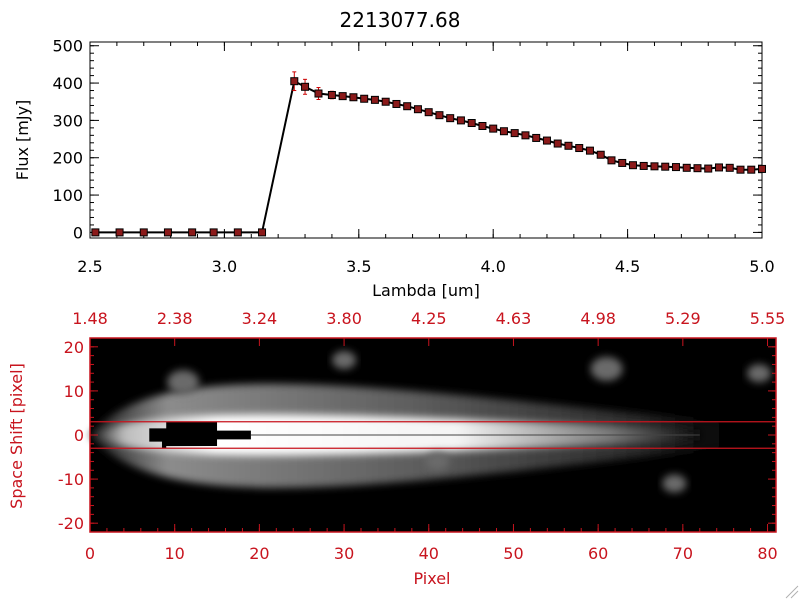  What do you see at coordinates (426, 290) in the screenshot?
I see `x-axis-label: Lambda [um]` at bounding box center [426, 290].